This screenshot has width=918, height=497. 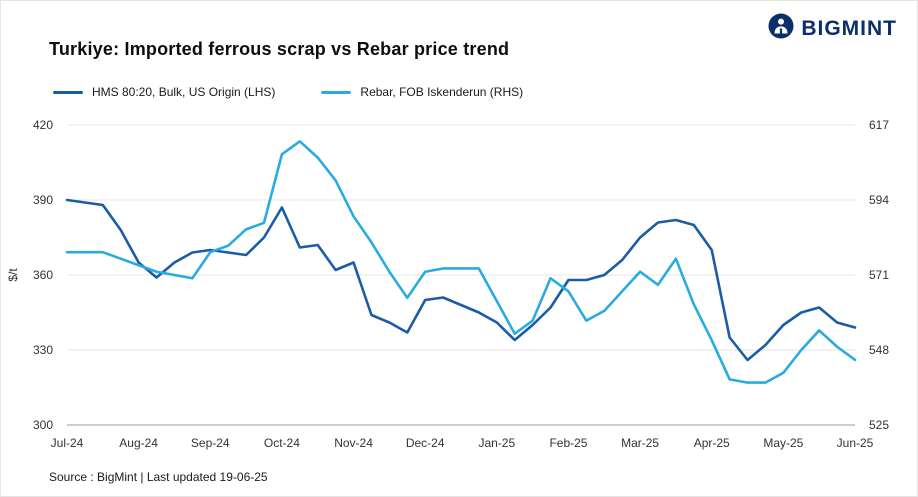 What do you see at coordinates (781, 28) in the screenshot?
I see `bigmint-logo-icon` at bounding box center [781, 28].